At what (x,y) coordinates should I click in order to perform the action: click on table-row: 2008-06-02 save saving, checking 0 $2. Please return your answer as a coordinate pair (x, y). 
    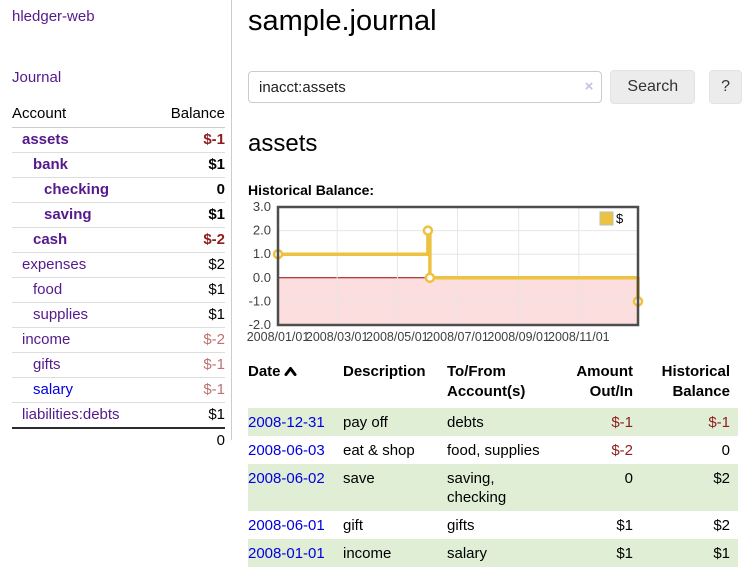
    Looking at the image, I should click on (493, 487).